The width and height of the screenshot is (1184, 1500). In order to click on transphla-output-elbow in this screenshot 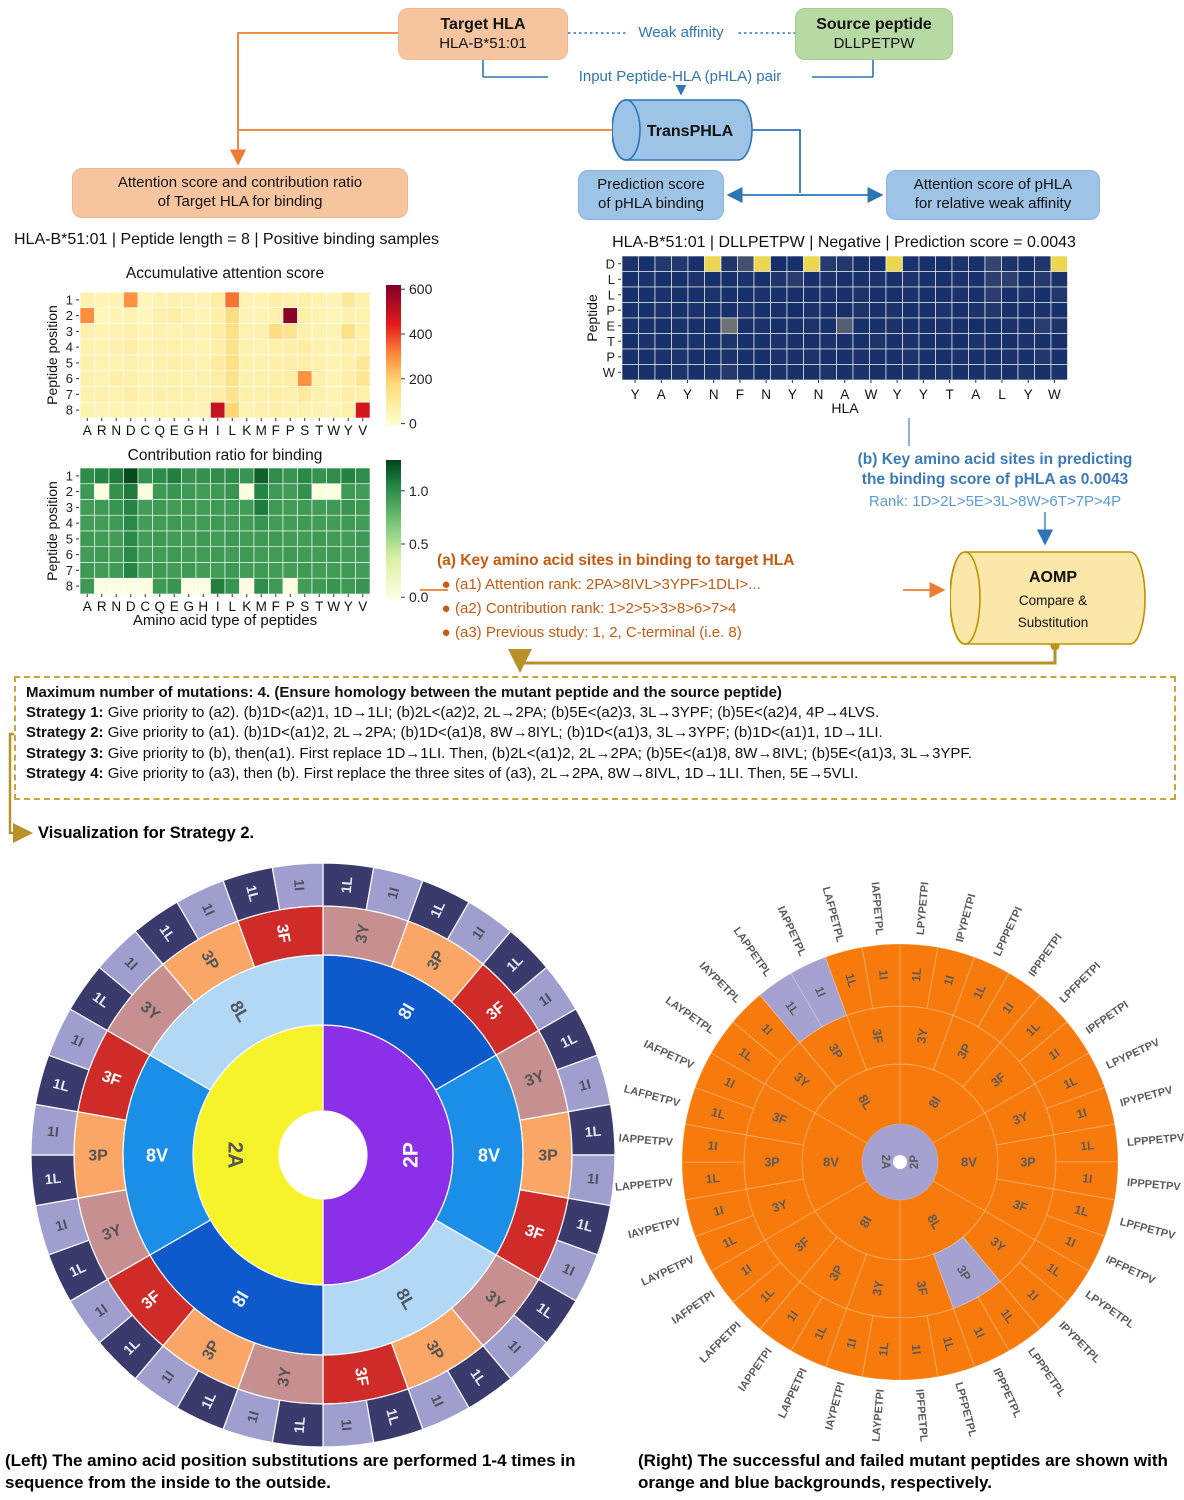, I will do `click(776, 161)`.